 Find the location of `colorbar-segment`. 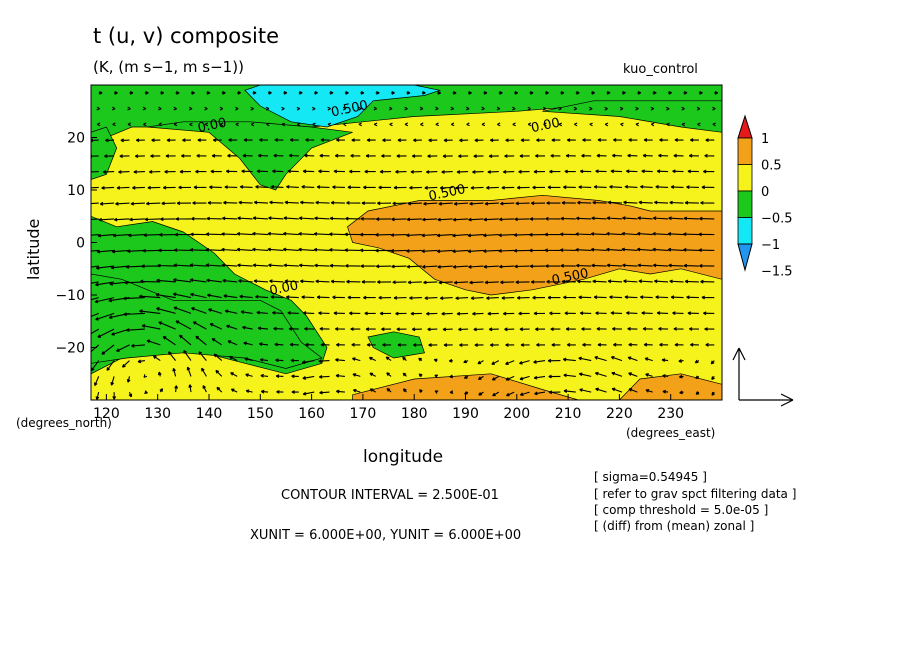

colorbar-segment is located at coordinates (745, 151).